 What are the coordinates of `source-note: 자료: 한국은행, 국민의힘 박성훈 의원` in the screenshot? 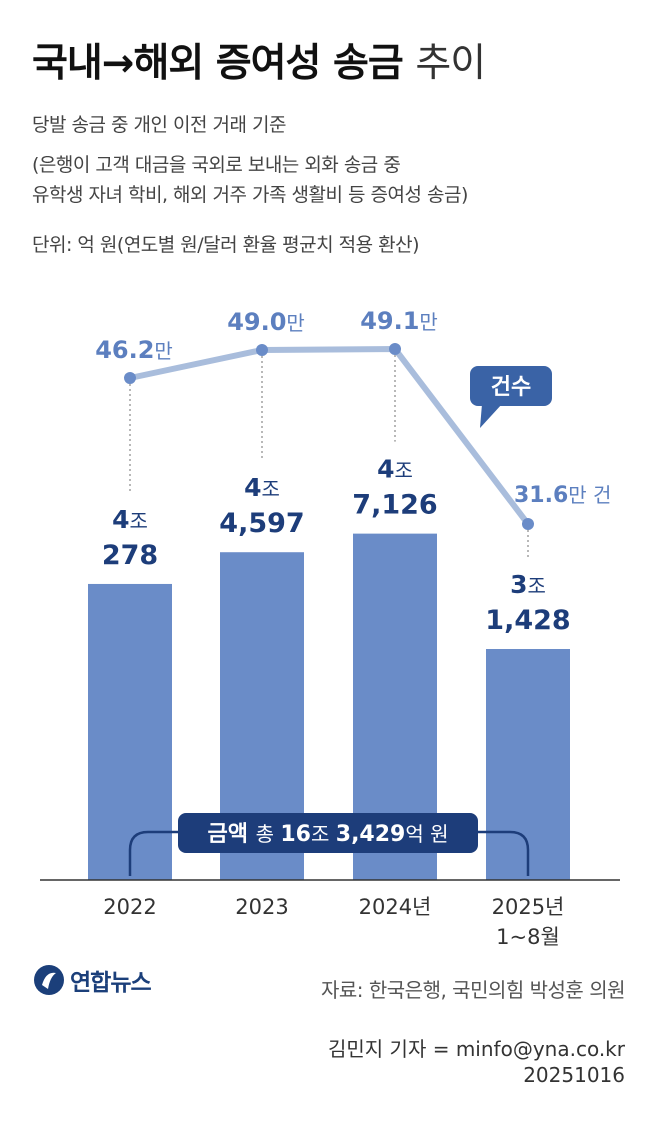 It's located at (473, 990).